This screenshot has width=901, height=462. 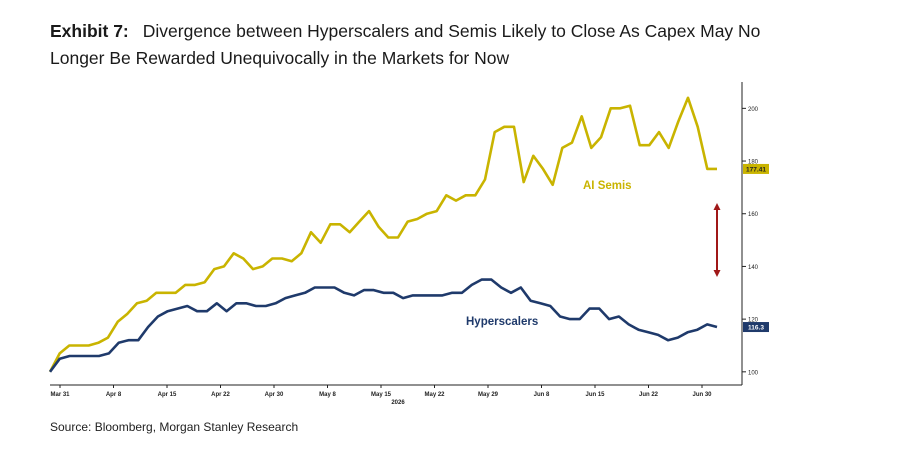 I want to click on x-tick-label: Apr 15, so click(x=167, y=395).